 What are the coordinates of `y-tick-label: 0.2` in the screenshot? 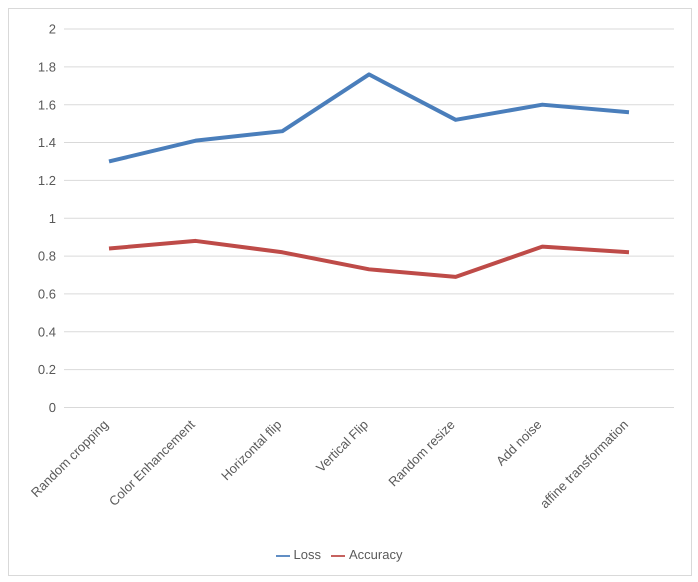 It's located at (47, 370).